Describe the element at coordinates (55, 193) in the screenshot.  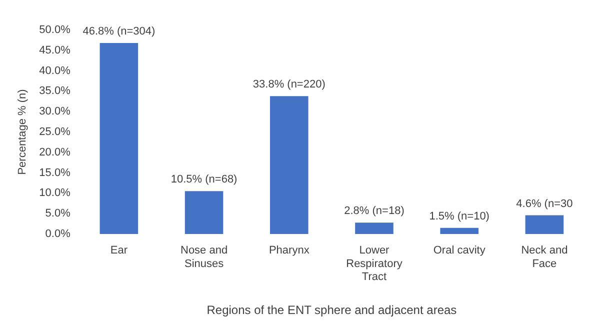
I see `y-tick-label: 10.0%` at that location.